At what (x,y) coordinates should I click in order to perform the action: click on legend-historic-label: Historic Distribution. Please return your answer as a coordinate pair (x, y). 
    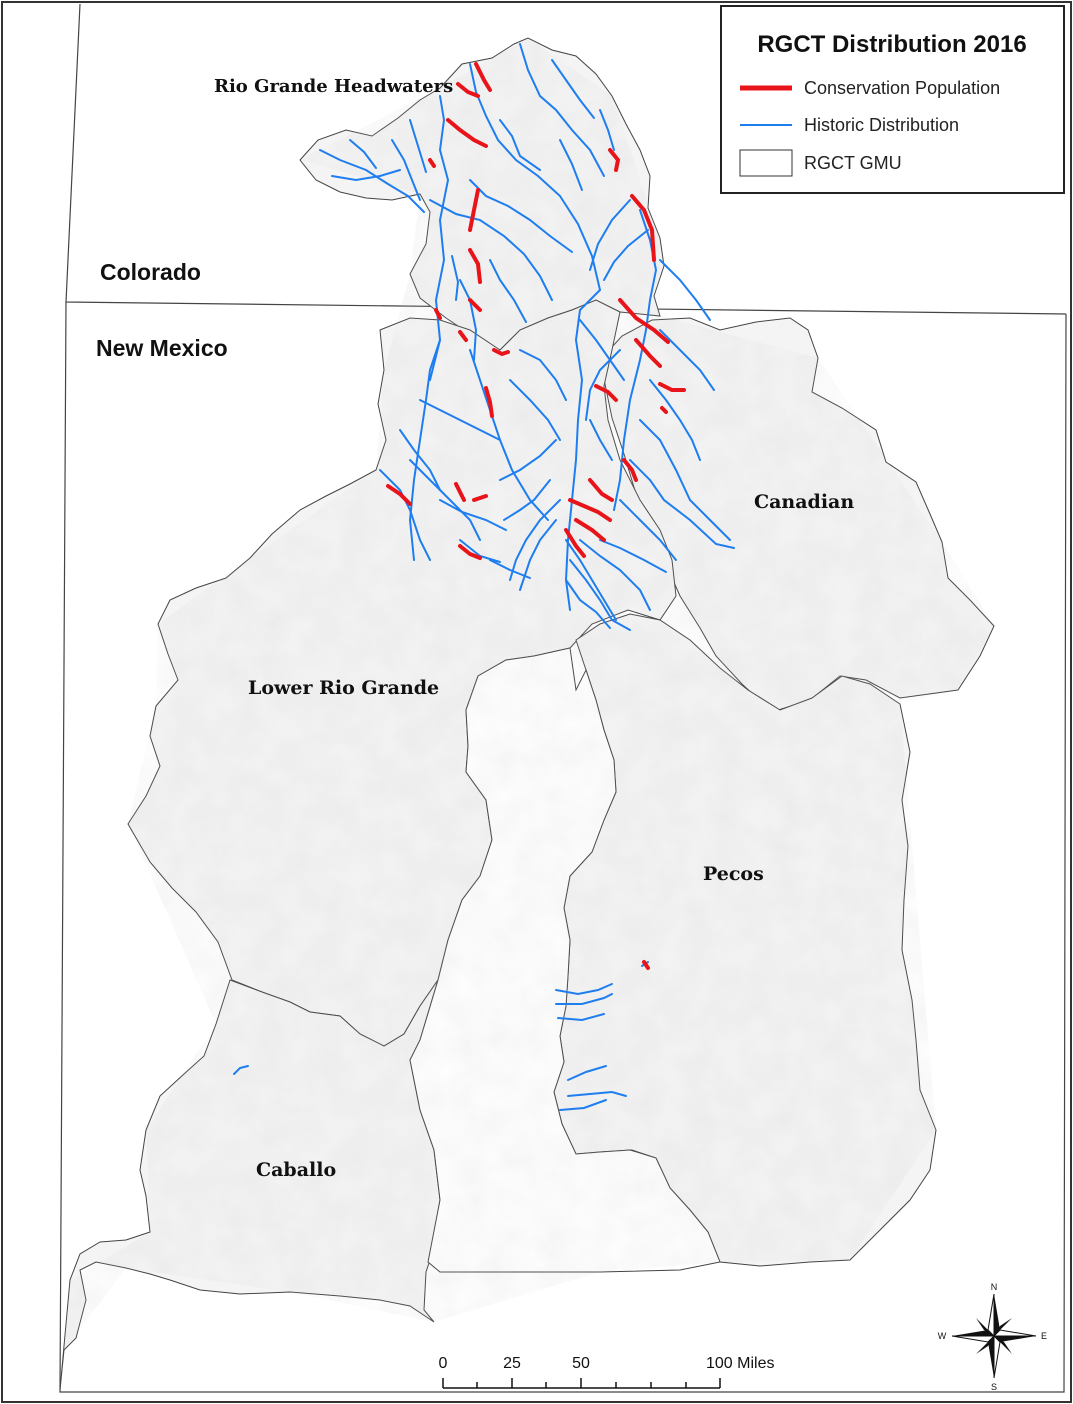
    Looking at the image, I should click on (881, 125).